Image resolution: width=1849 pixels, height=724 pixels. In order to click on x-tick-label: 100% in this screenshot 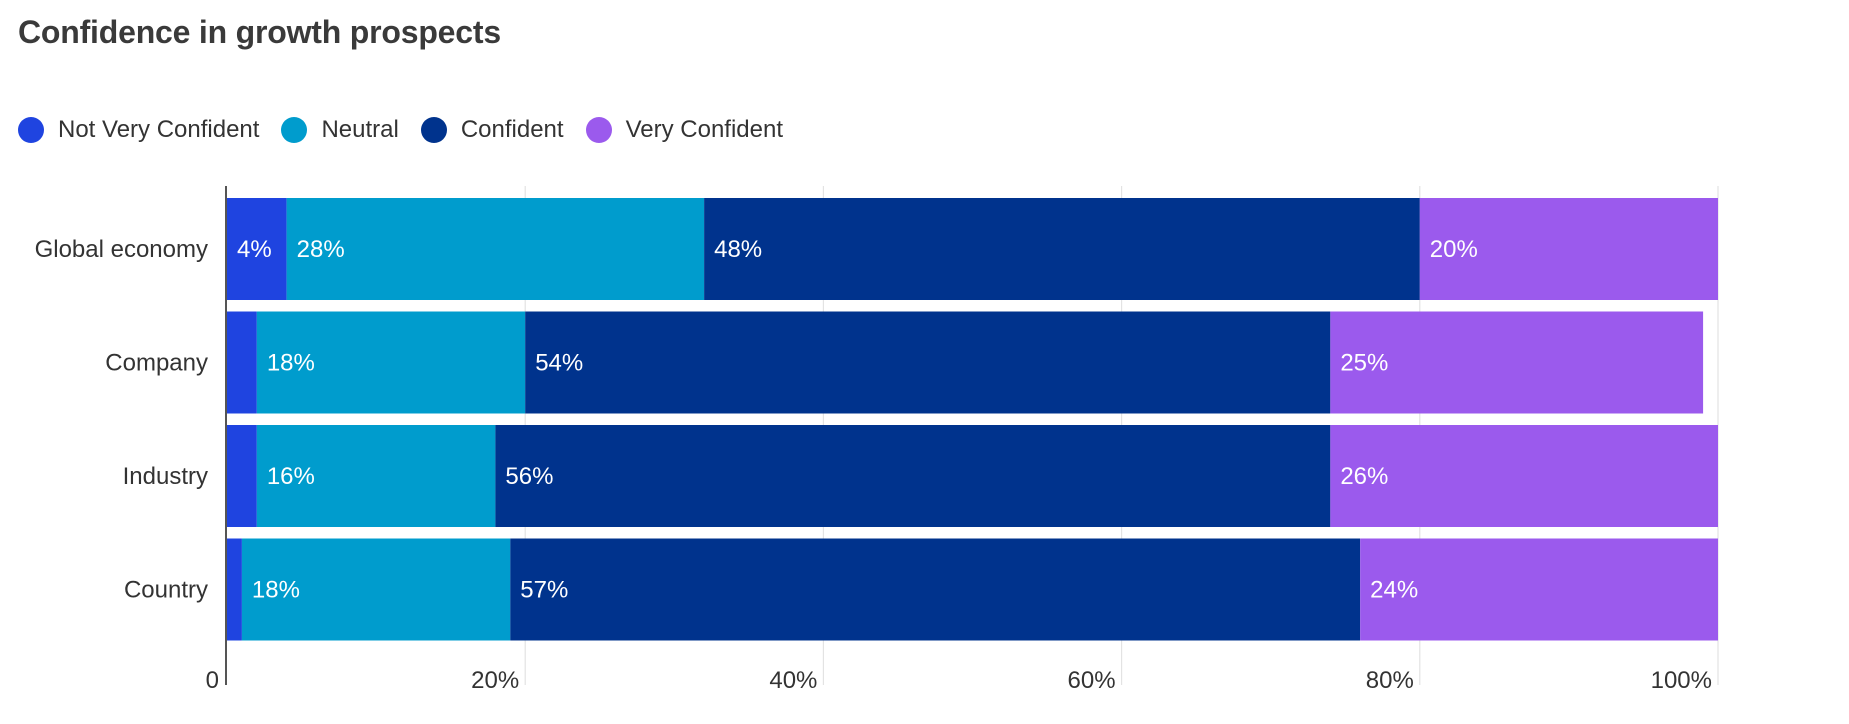, I will do `click(1681, 680)`.